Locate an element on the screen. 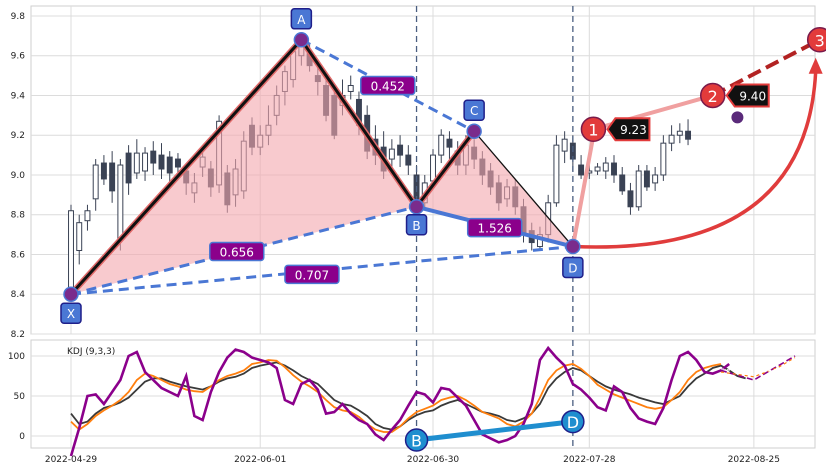 This screenshot has width=826, height=471. ratio-xab: 0.656 is located at coordinates (237, 253).